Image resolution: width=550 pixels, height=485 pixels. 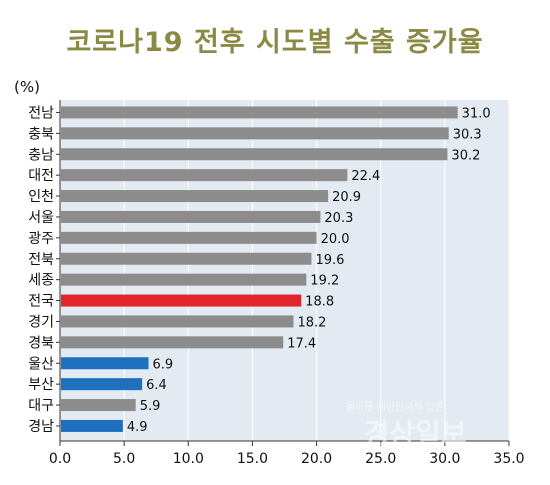 What do you see at coordinates (41, 322) in the screenshot?
I see `category-label: 경기` at bounding box center [41, 322].